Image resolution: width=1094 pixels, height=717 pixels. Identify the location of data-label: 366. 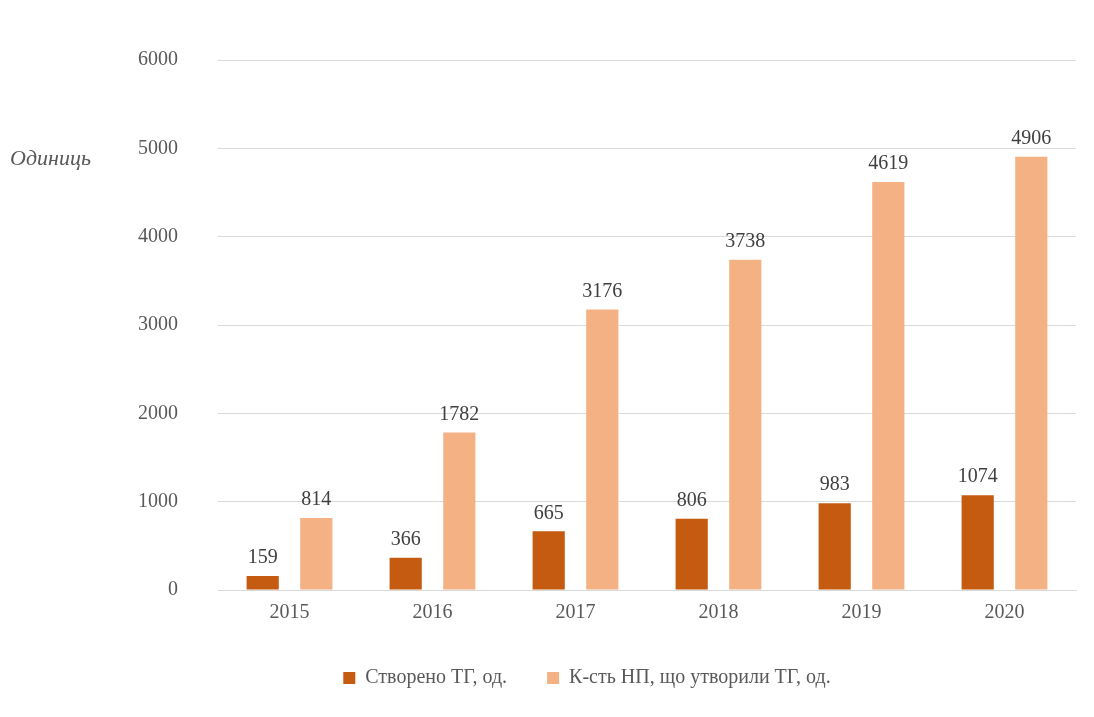
(405, 537).